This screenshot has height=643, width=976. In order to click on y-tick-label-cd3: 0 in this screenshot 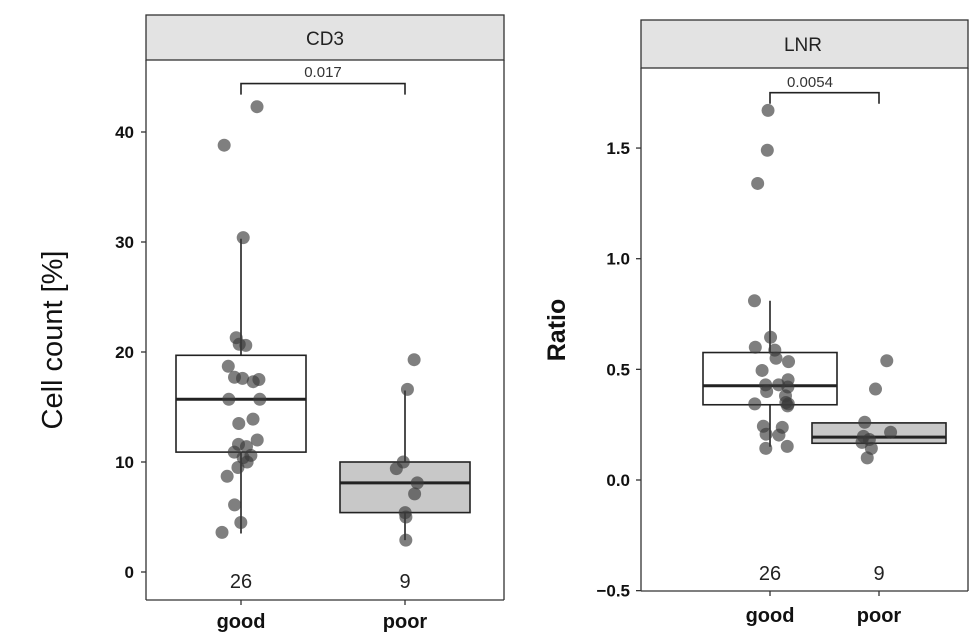, I will do `click(129, 572)`.